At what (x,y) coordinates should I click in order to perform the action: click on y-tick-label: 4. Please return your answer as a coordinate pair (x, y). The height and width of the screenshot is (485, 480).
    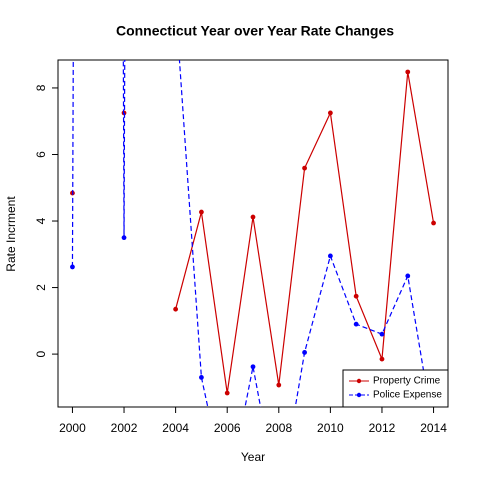
    Looking at the image, I should click on (41, 220).